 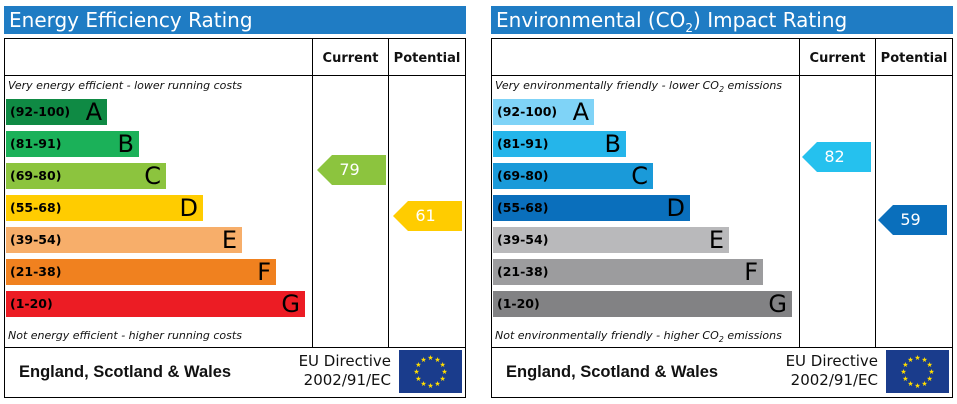 I want to click on panel-title: Energy Efficiency Rating, so click(x=235, y=20).